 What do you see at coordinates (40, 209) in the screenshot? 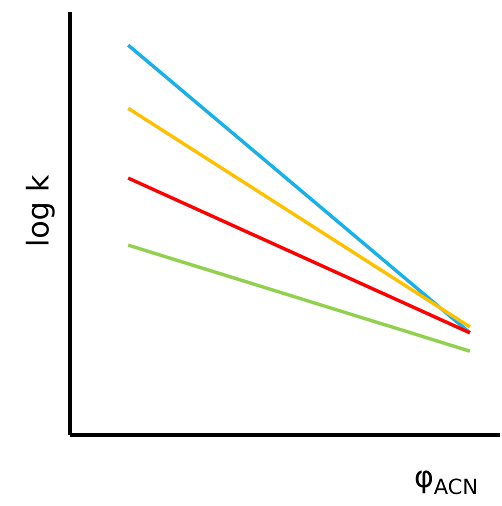
I see `y-axis-title: log k` at bounding box center [40, 209].